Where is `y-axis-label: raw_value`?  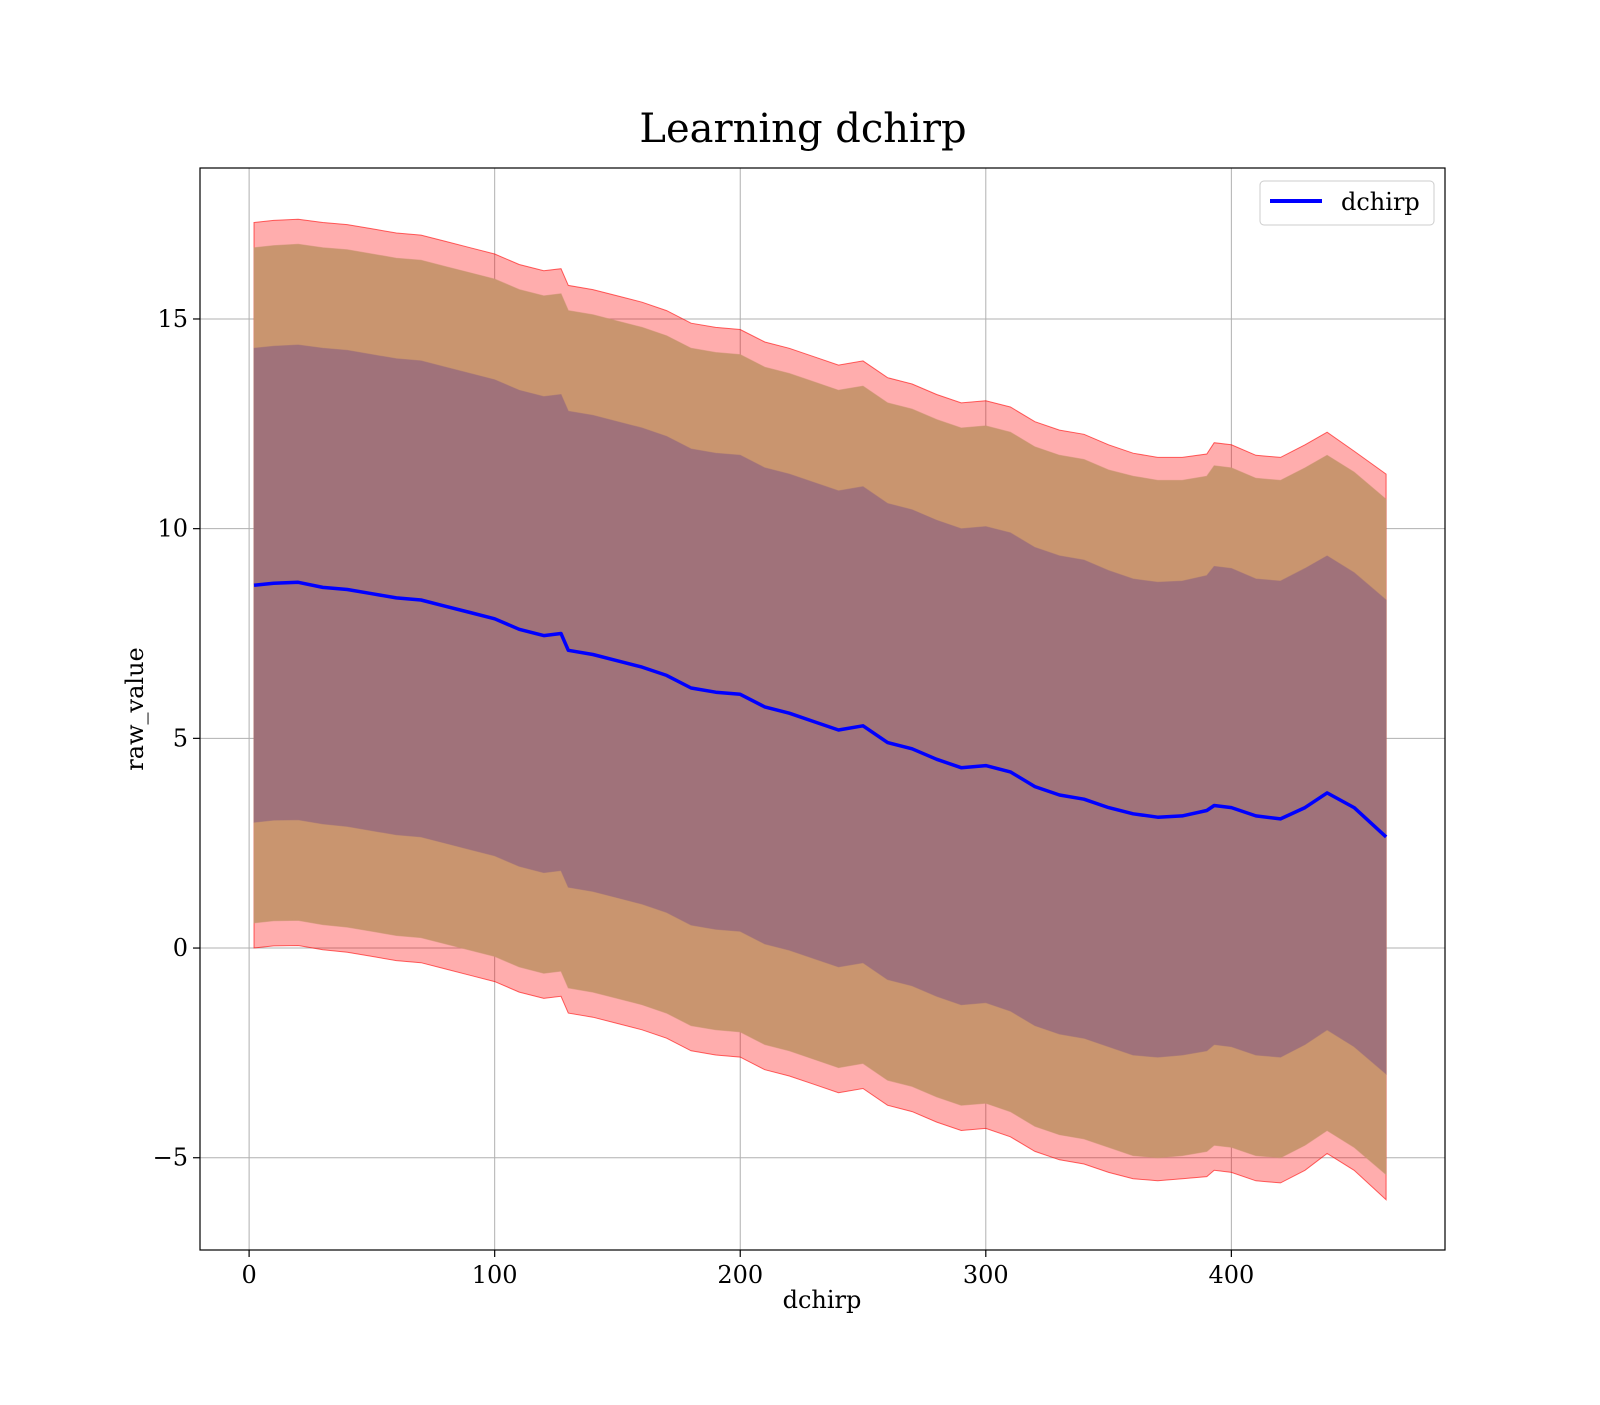 y-axis-label: raw_value is located at coordinates (135, 709).